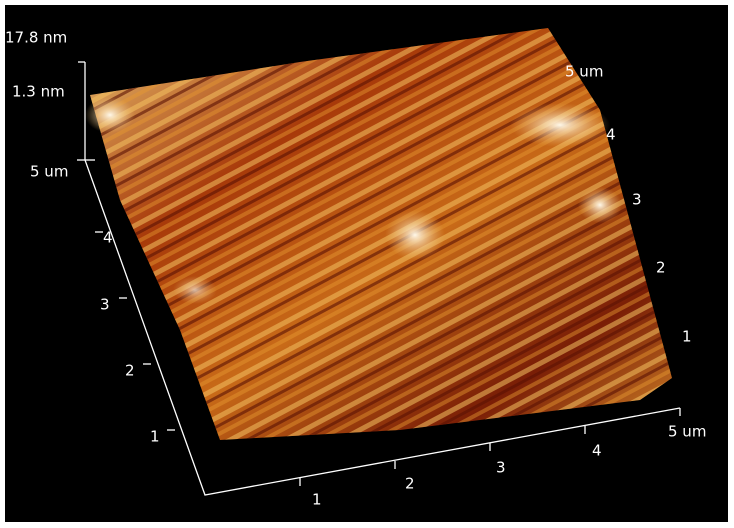 Image resolution: width=734 pixels, height=528 pixels. Describe the element at coordinates (687, 432) in the screenshot. I see `bottom-axis-tick-label: 5 um` at that location.